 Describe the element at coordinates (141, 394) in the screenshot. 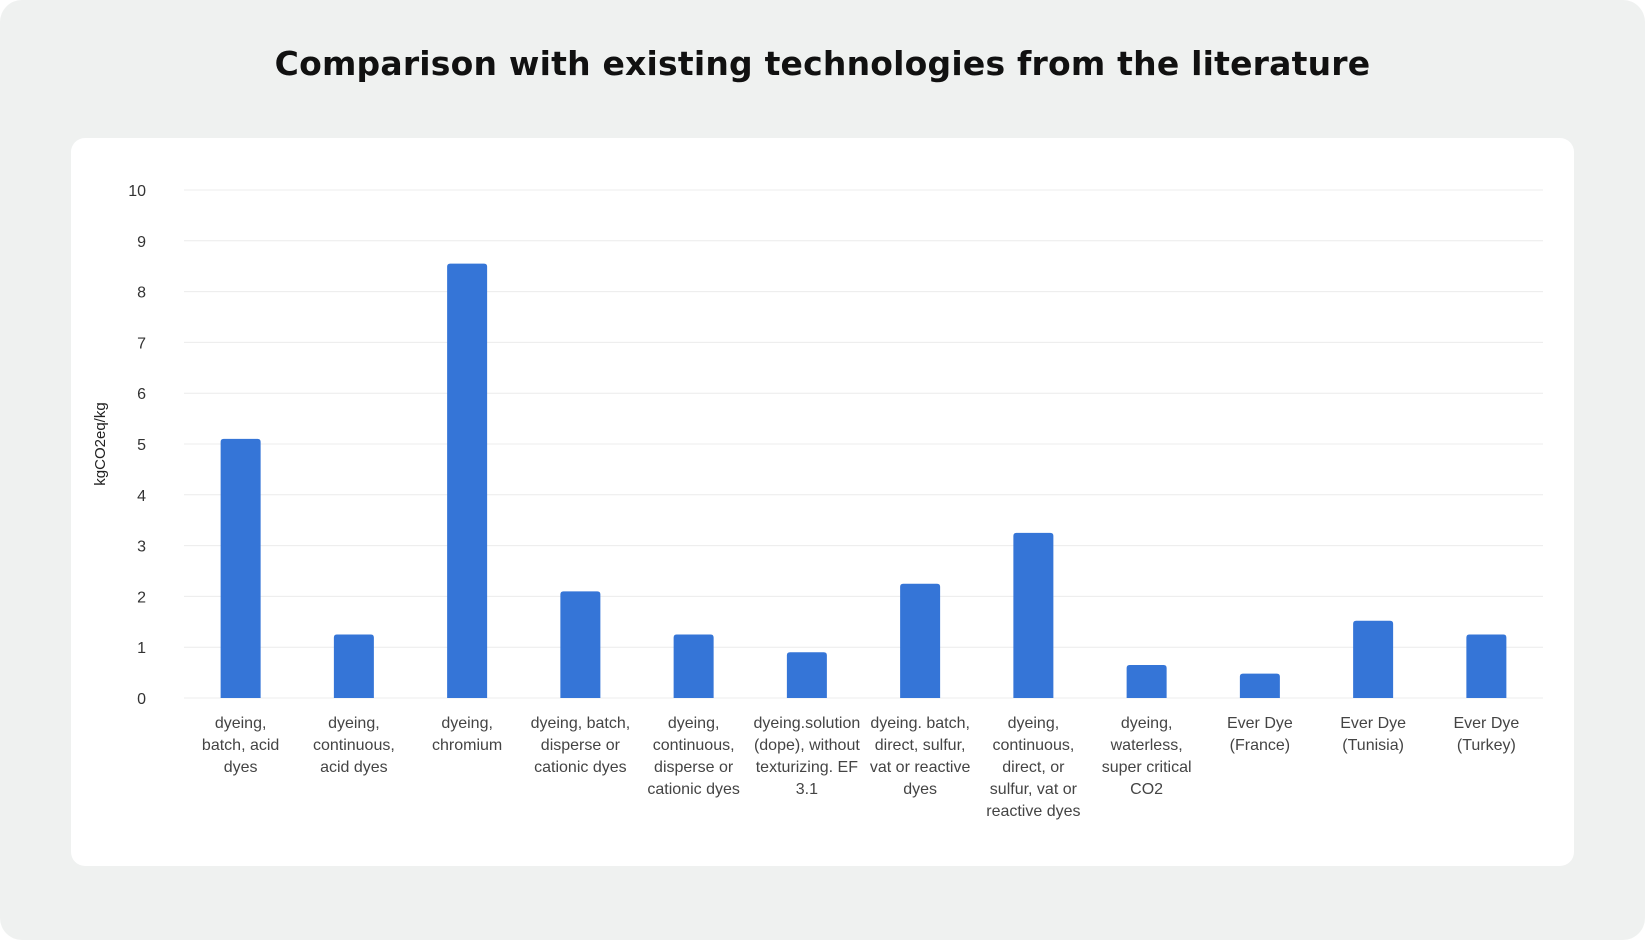

I see `y-tick-label: 6` at that location.